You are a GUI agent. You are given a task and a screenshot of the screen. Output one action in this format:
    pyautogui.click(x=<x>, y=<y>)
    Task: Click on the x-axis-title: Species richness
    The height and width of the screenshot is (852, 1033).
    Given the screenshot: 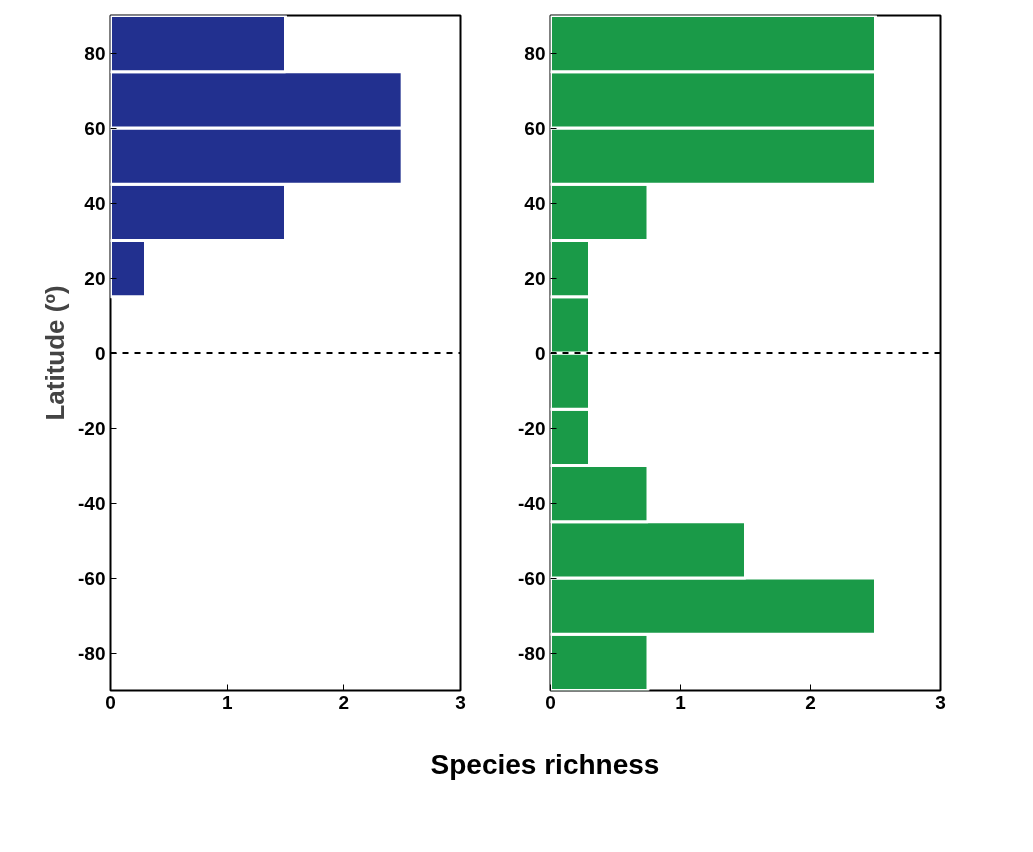 What is the action you would take?
    pyautogui.click(x=545, y=765)
    